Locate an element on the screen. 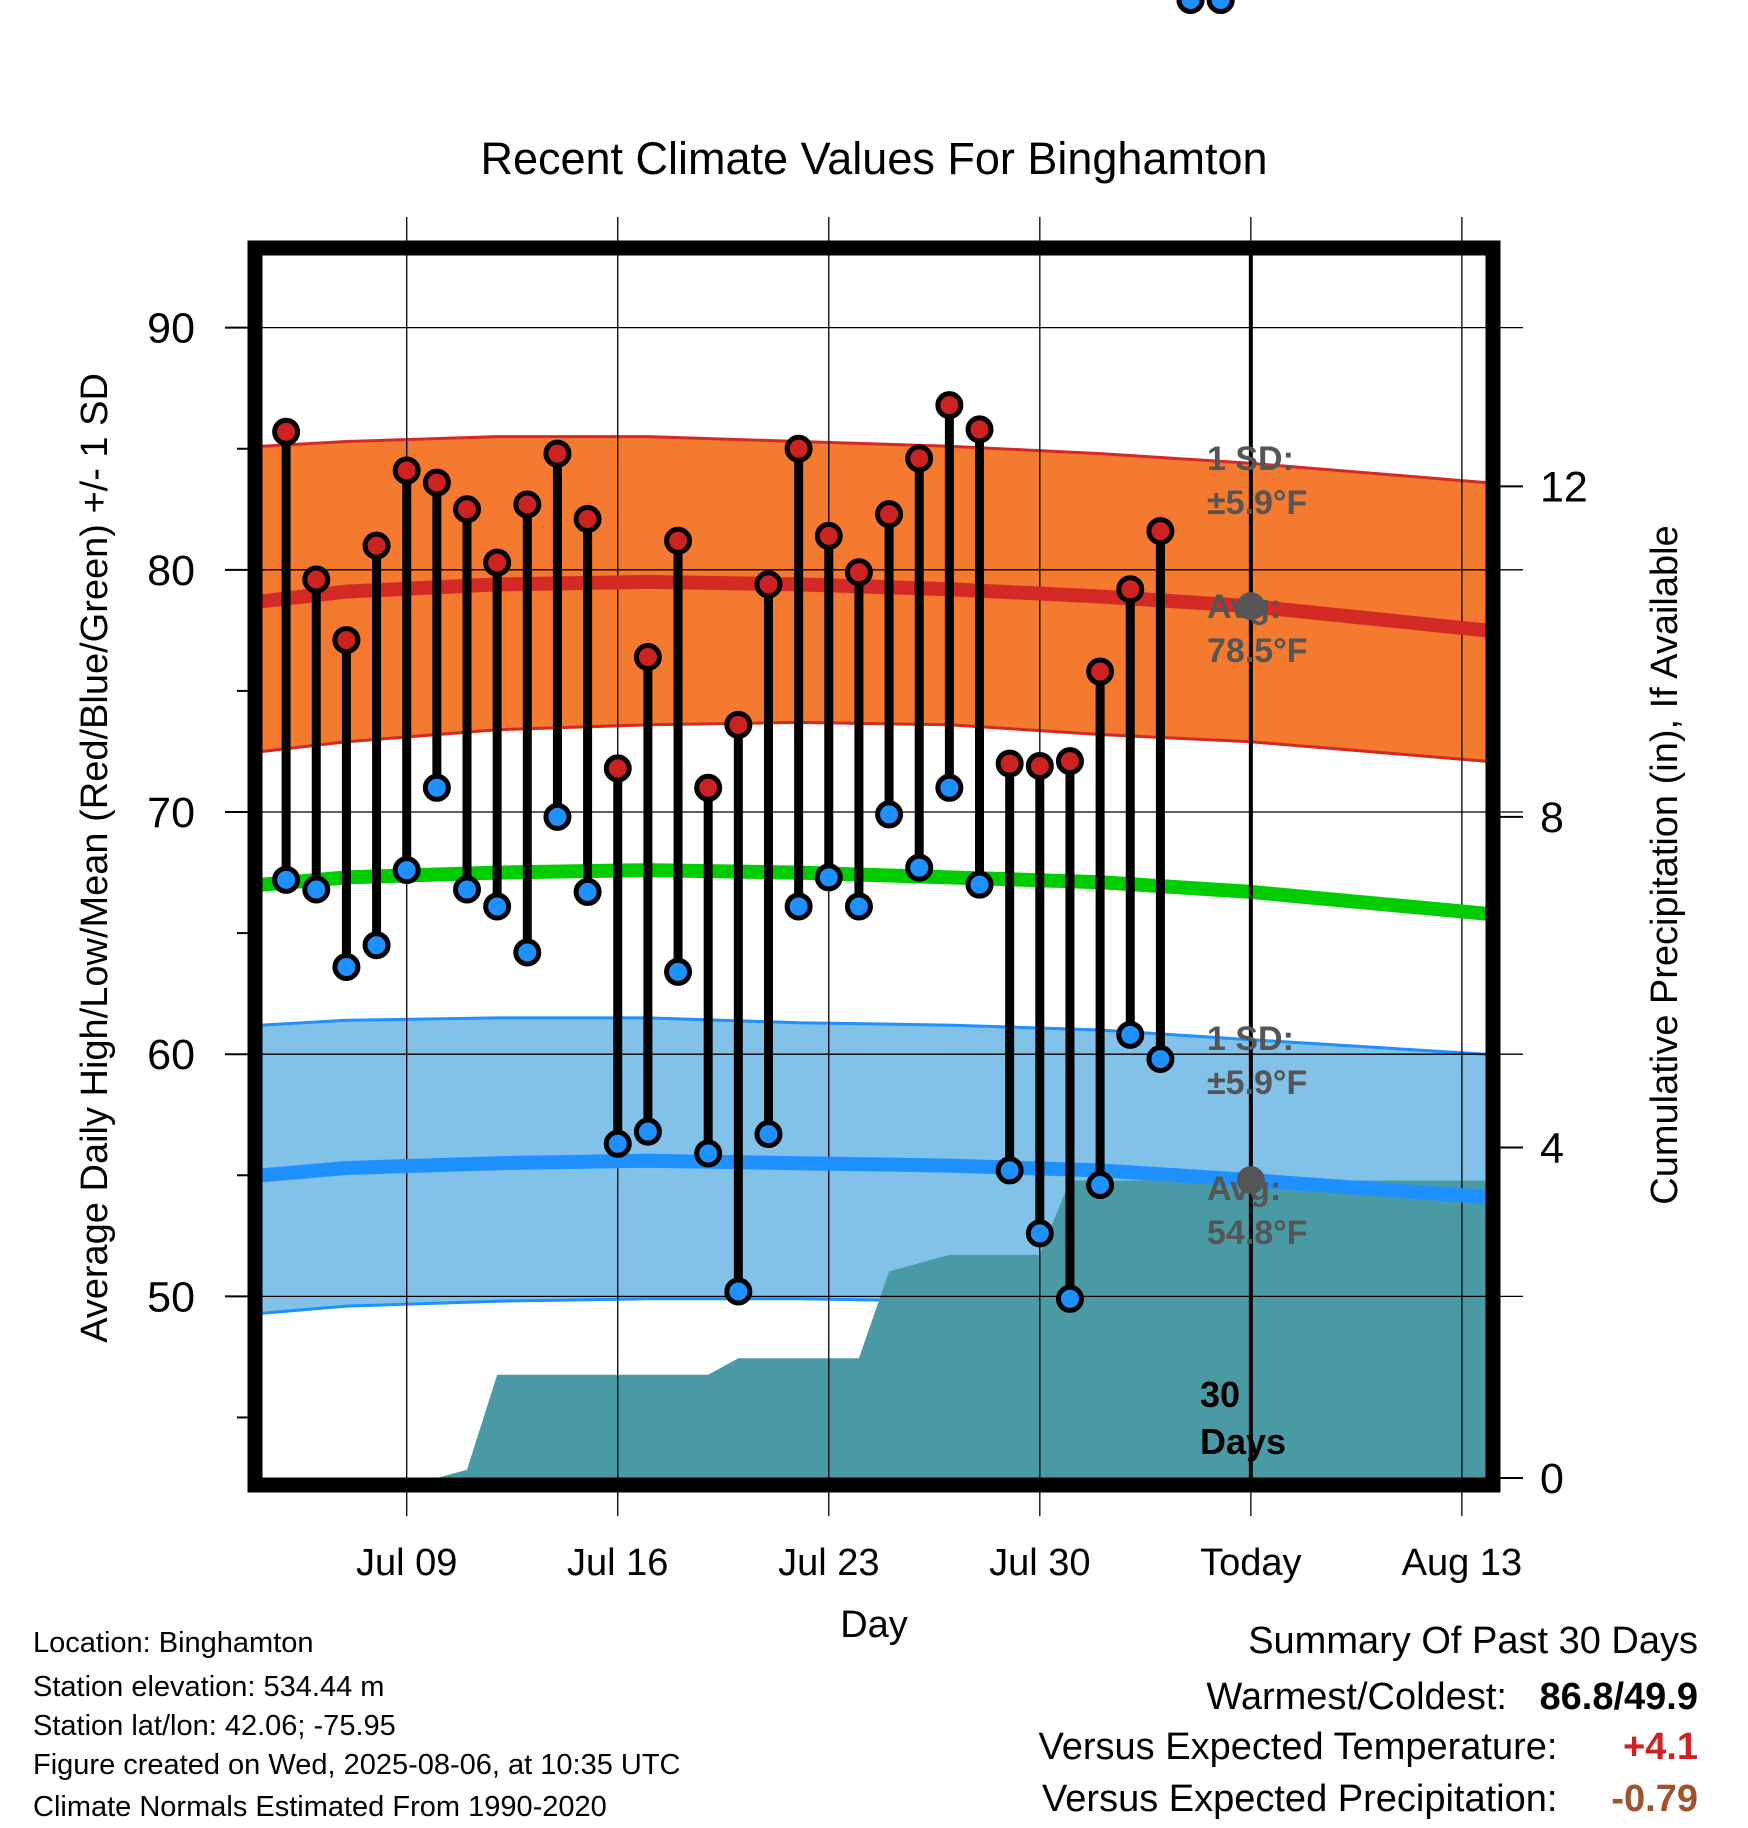 The image size is (1748, 1828). precip-cumulative-area is located at coordinates (874, 1329).